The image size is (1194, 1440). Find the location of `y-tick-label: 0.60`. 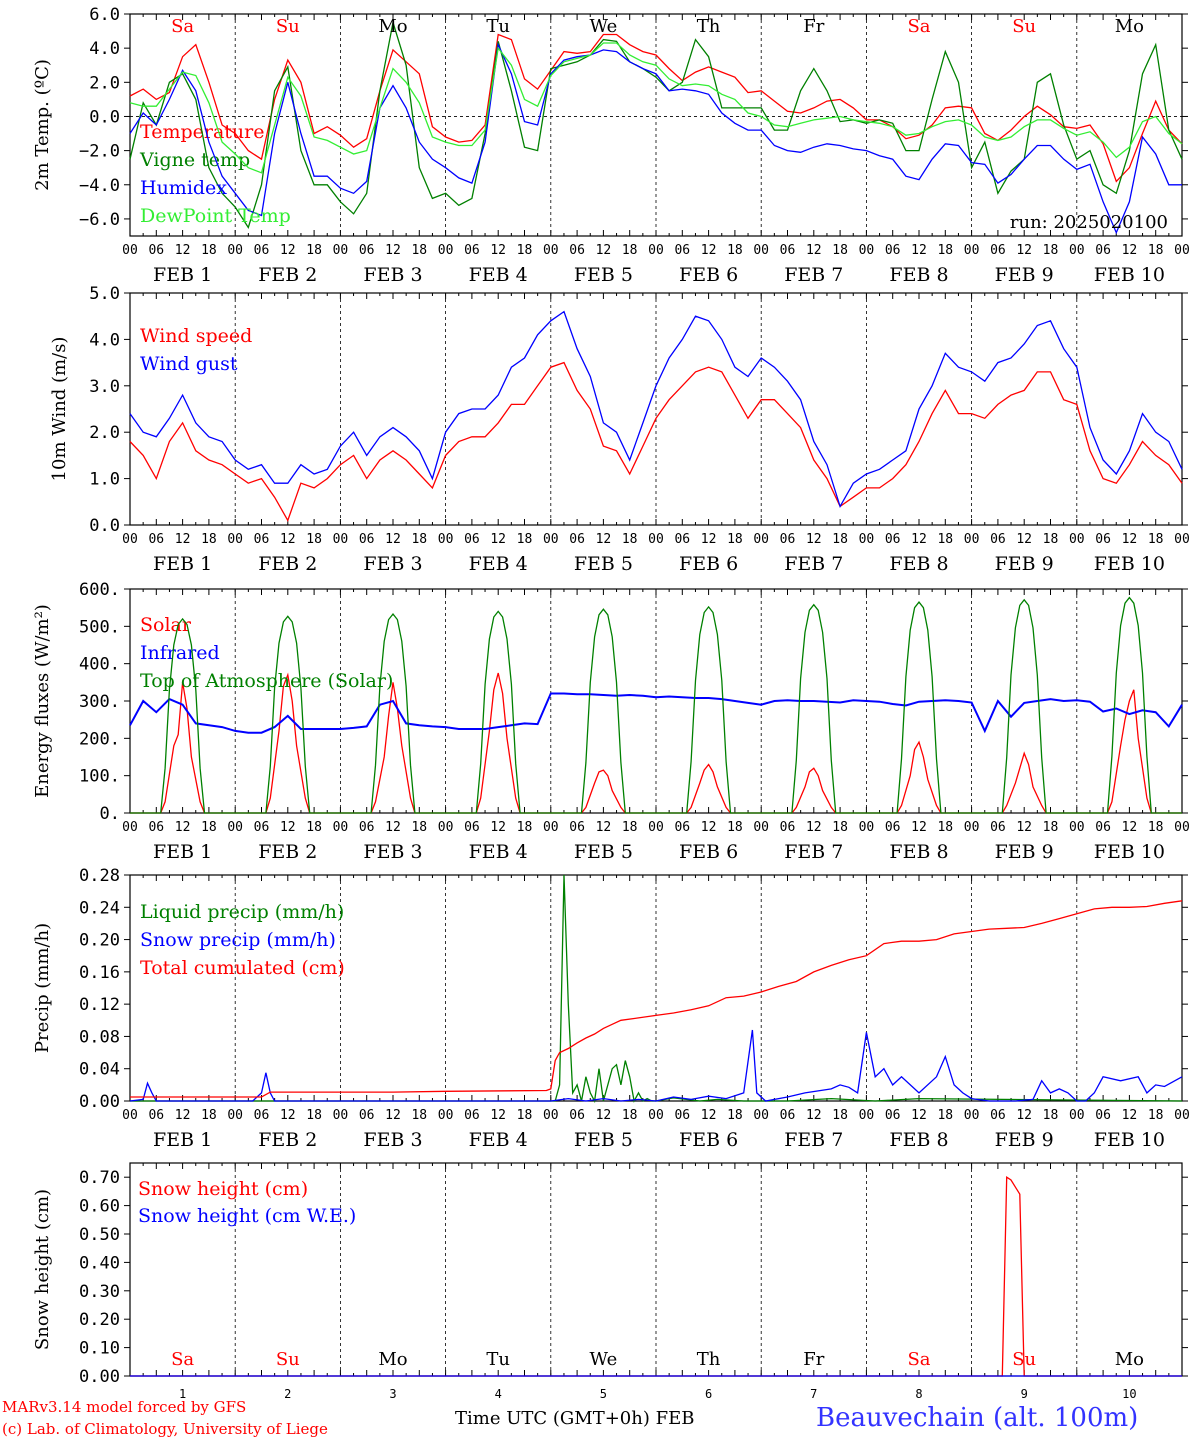

y-tick-label: 0.60 is located at coordinates (99, 1207).